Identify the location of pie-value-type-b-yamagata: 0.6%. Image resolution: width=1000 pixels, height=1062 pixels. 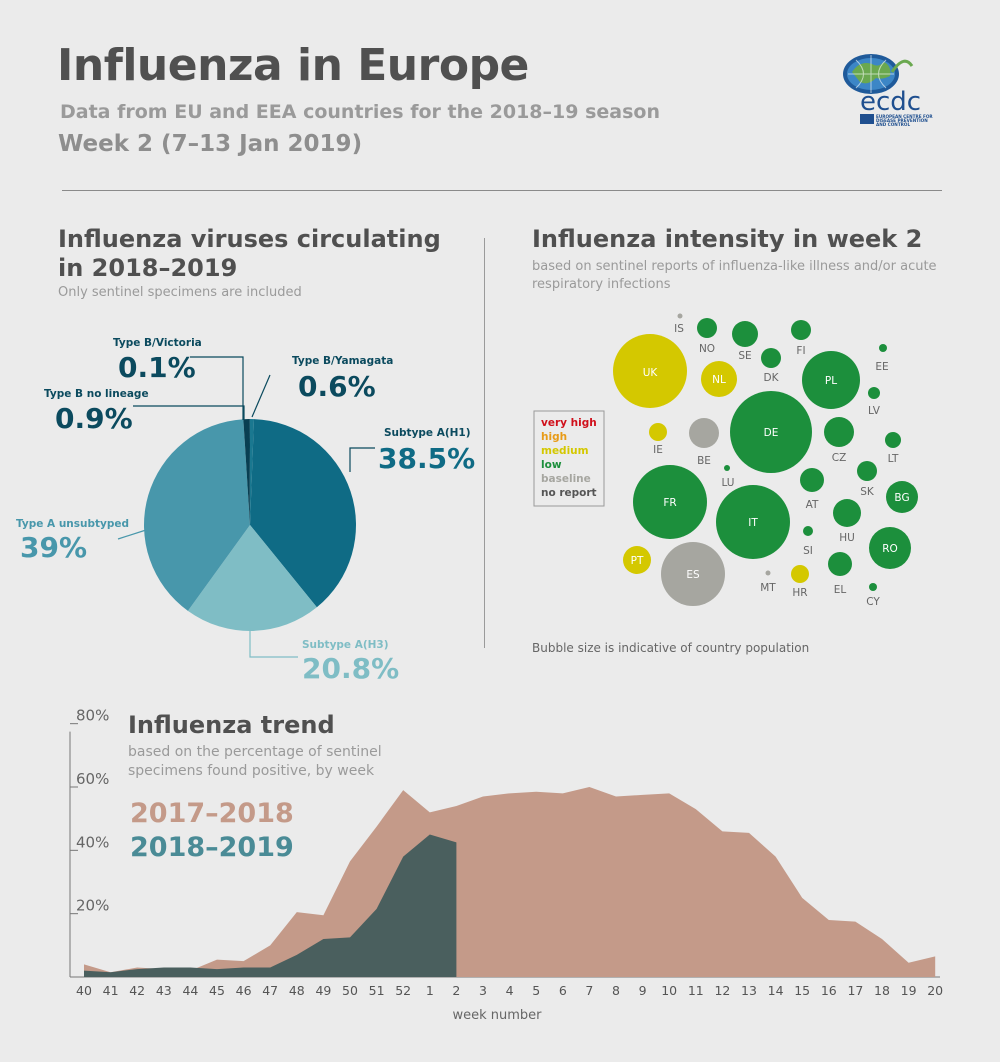
(337, 386).